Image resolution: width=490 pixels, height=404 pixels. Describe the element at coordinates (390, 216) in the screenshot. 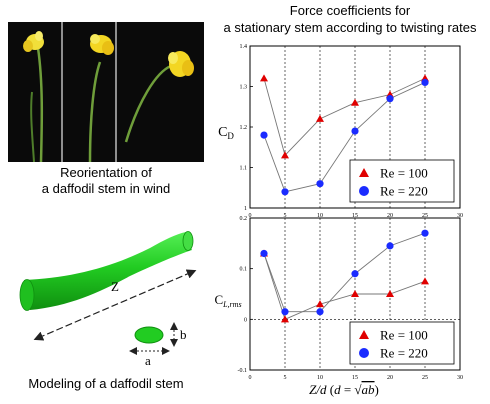

I see `cd-x-tick-label: 20` at that location.